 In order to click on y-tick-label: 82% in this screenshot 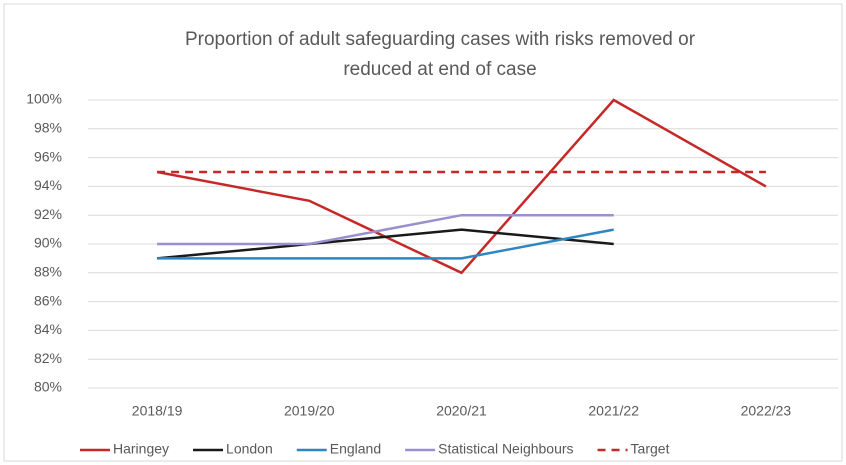, I will do `click(48, 358)`.